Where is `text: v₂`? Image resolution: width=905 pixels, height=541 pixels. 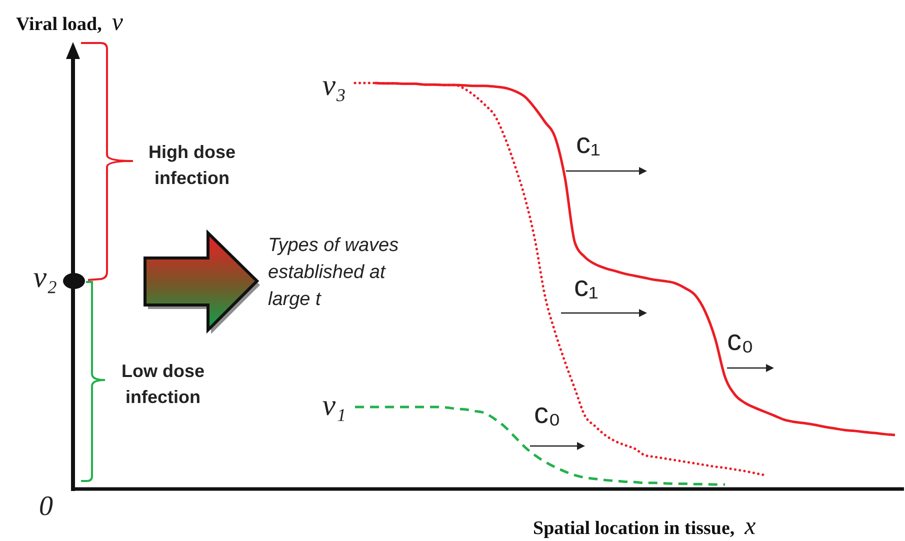 text: v₂ is located at coordinates (45, 277).